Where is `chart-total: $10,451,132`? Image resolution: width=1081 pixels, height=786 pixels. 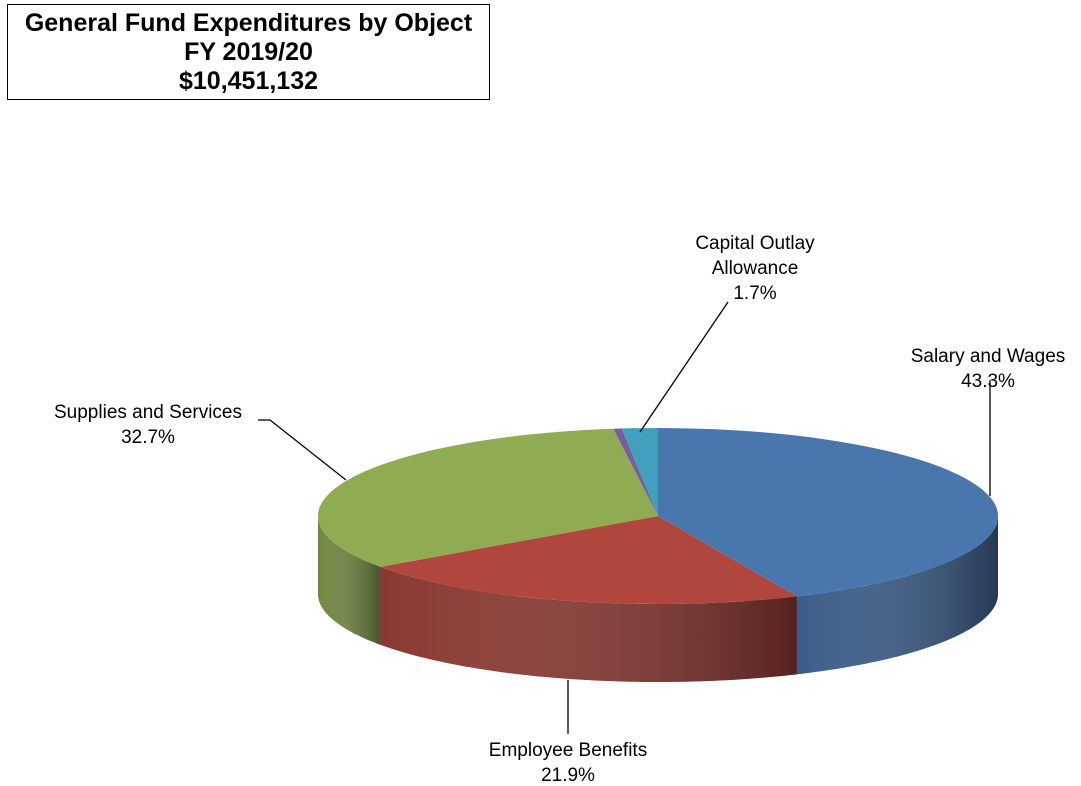
chart-total: $10,451,132 is located at coordinates (248, 80).